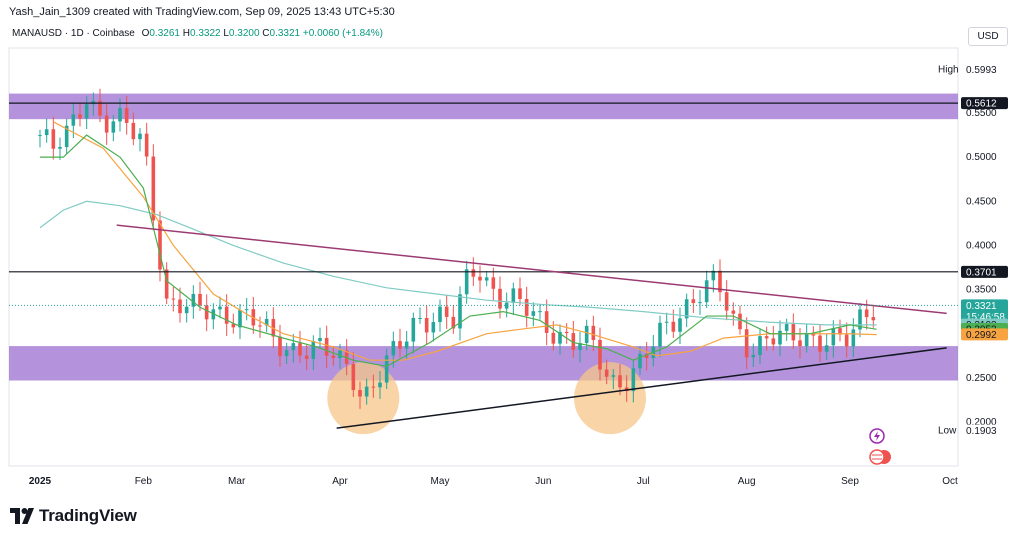 The image size is (1024, 540). Describe the element at coordinates (981, 201) in the screenshot. I see `y-tick-label: 0.4500` at that location.